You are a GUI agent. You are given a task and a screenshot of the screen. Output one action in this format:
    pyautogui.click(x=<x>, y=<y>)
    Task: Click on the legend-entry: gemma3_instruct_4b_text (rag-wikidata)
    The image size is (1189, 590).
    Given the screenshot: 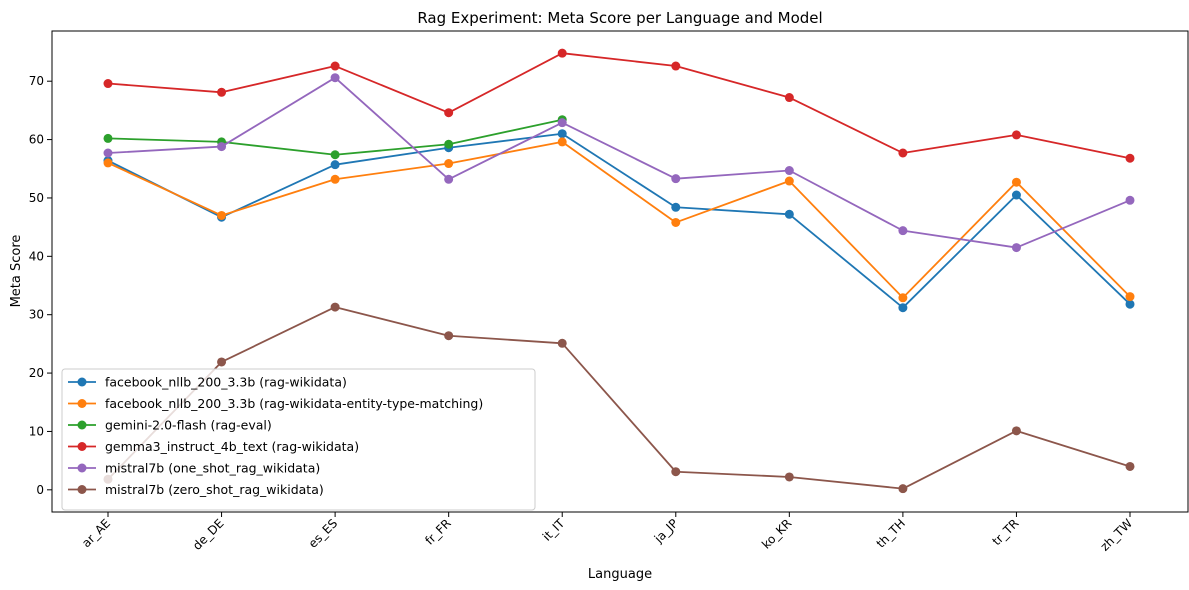 What is the action you would take?
    pyautogui.click(x=232, y=446)
    